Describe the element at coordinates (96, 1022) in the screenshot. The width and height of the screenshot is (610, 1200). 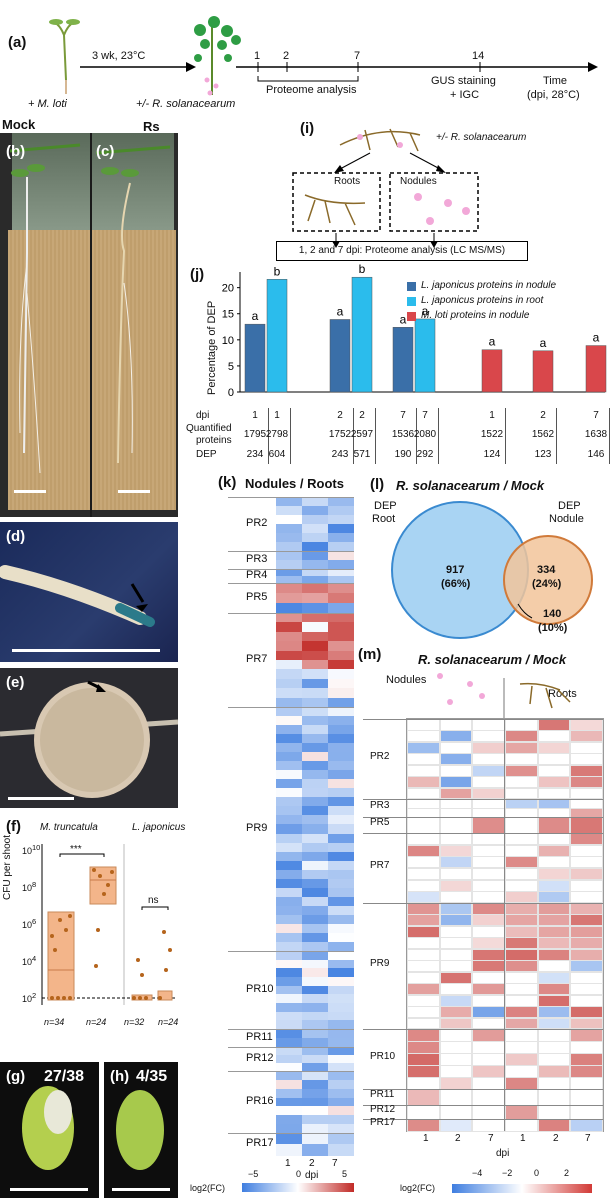
I see `f-n-2: n=24` at that location.